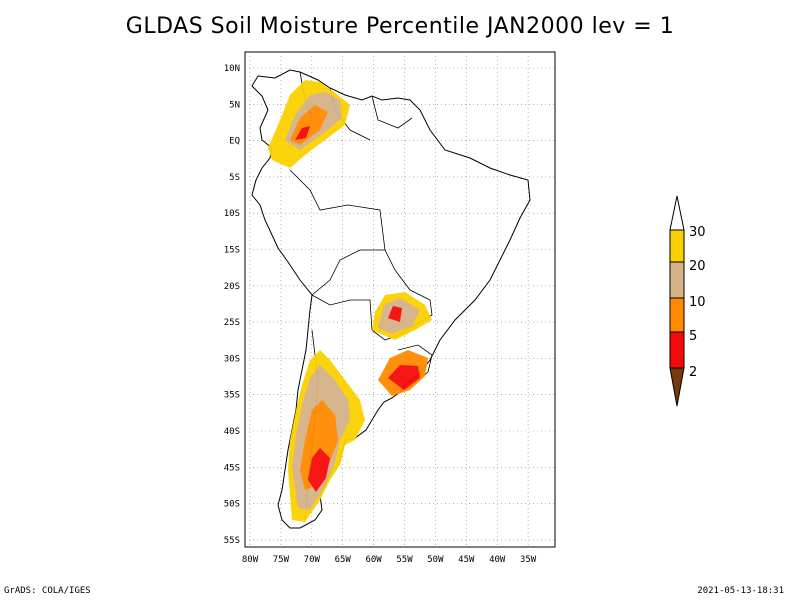 The height and width of the screenshot is (600, 800). Describe the element at coordinates (740, 591) in the screenshot. I see `footer-timestamp: 2021-05-13-18:31` at that location.